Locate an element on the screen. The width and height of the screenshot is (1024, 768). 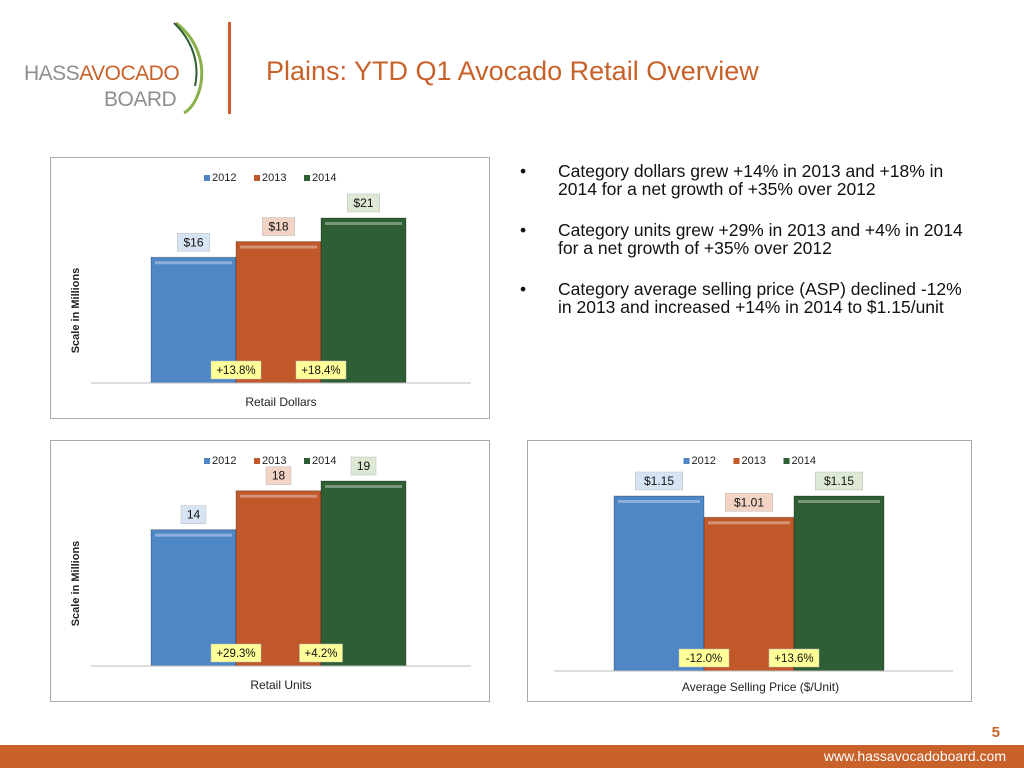
asp-value-label-bg-2014 is located at coordinates (839, 481).